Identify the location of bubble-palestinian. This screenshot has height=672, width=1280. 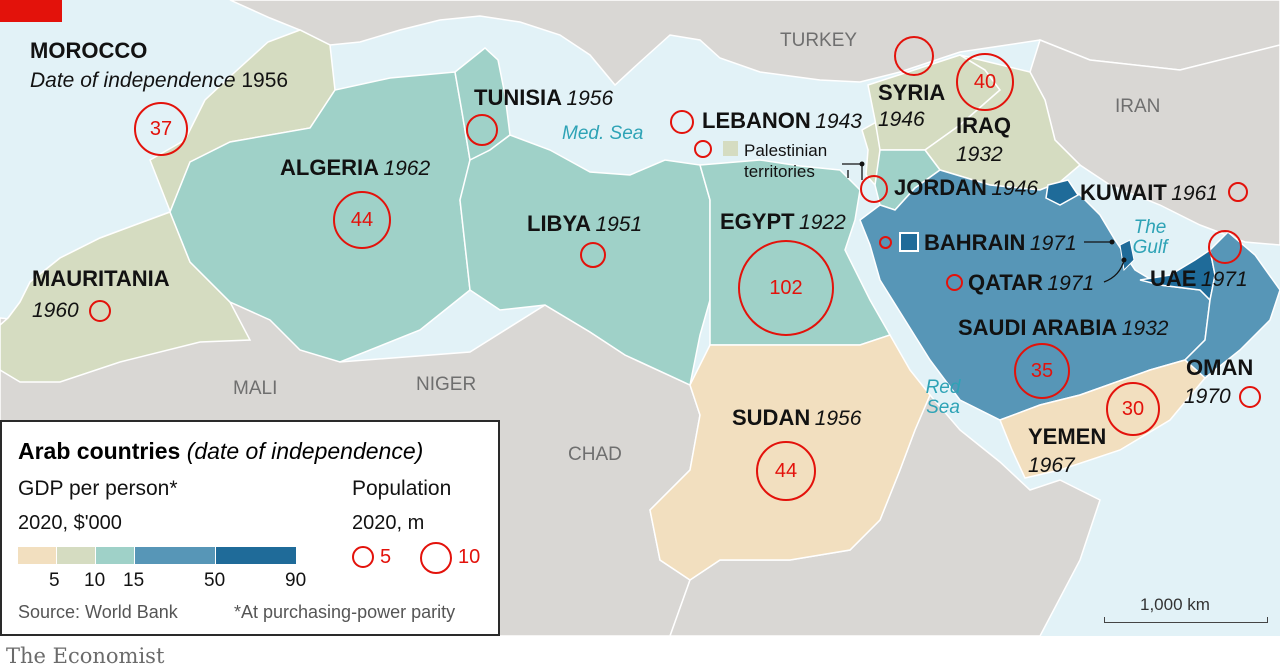
(703, 149).